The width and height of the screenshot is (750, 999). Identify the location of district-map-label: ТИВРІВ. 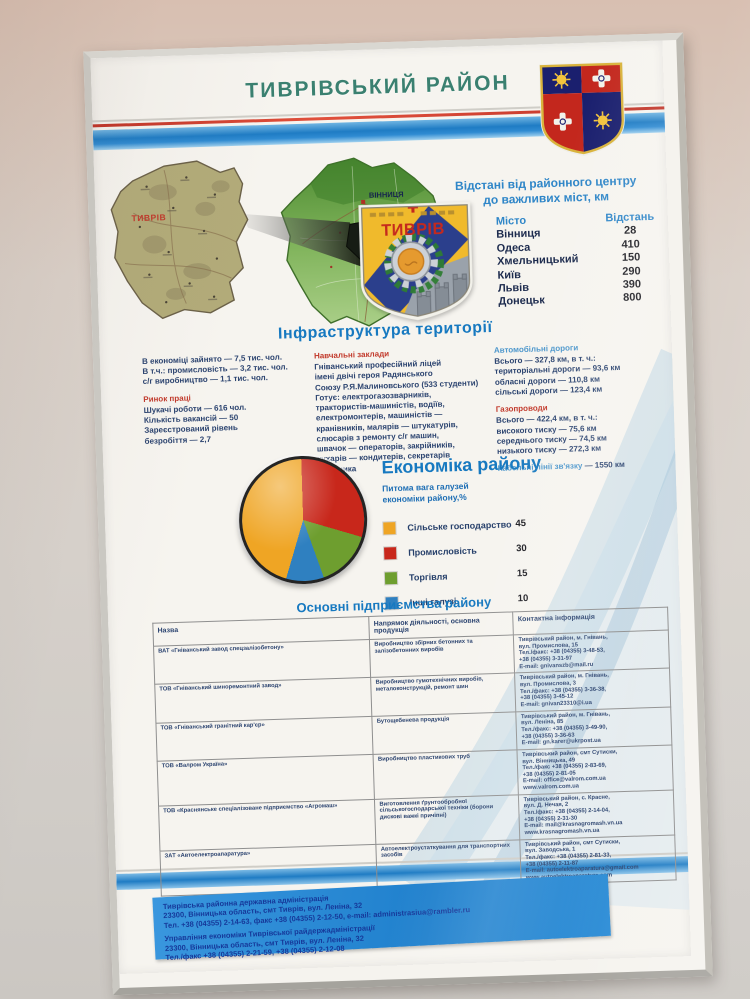
(148, 217).